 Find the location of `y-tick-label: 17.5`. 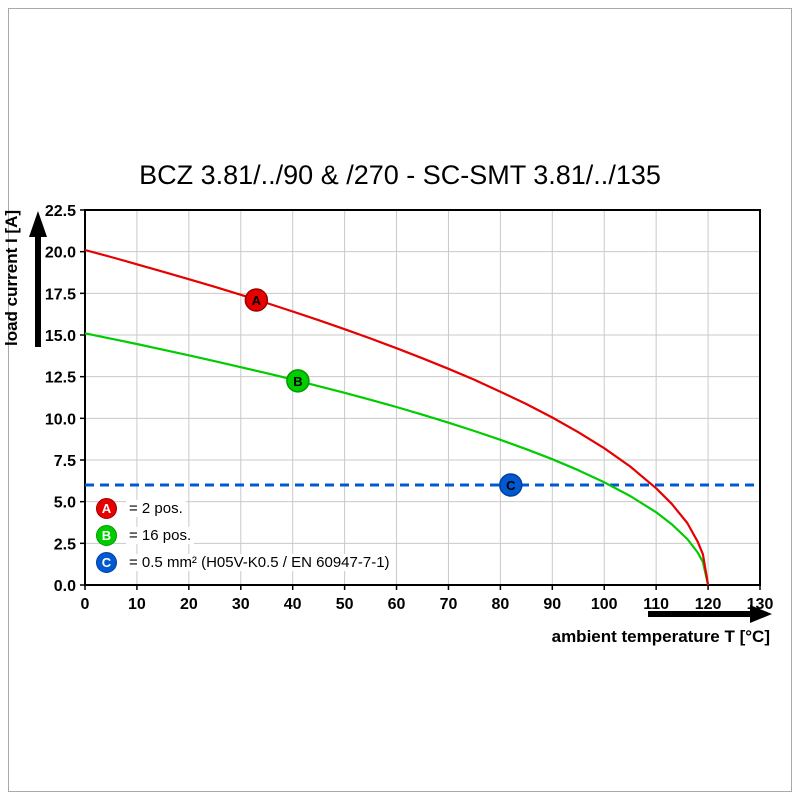

y-tick-label: 17.5 is located at coordinates (60, 294).